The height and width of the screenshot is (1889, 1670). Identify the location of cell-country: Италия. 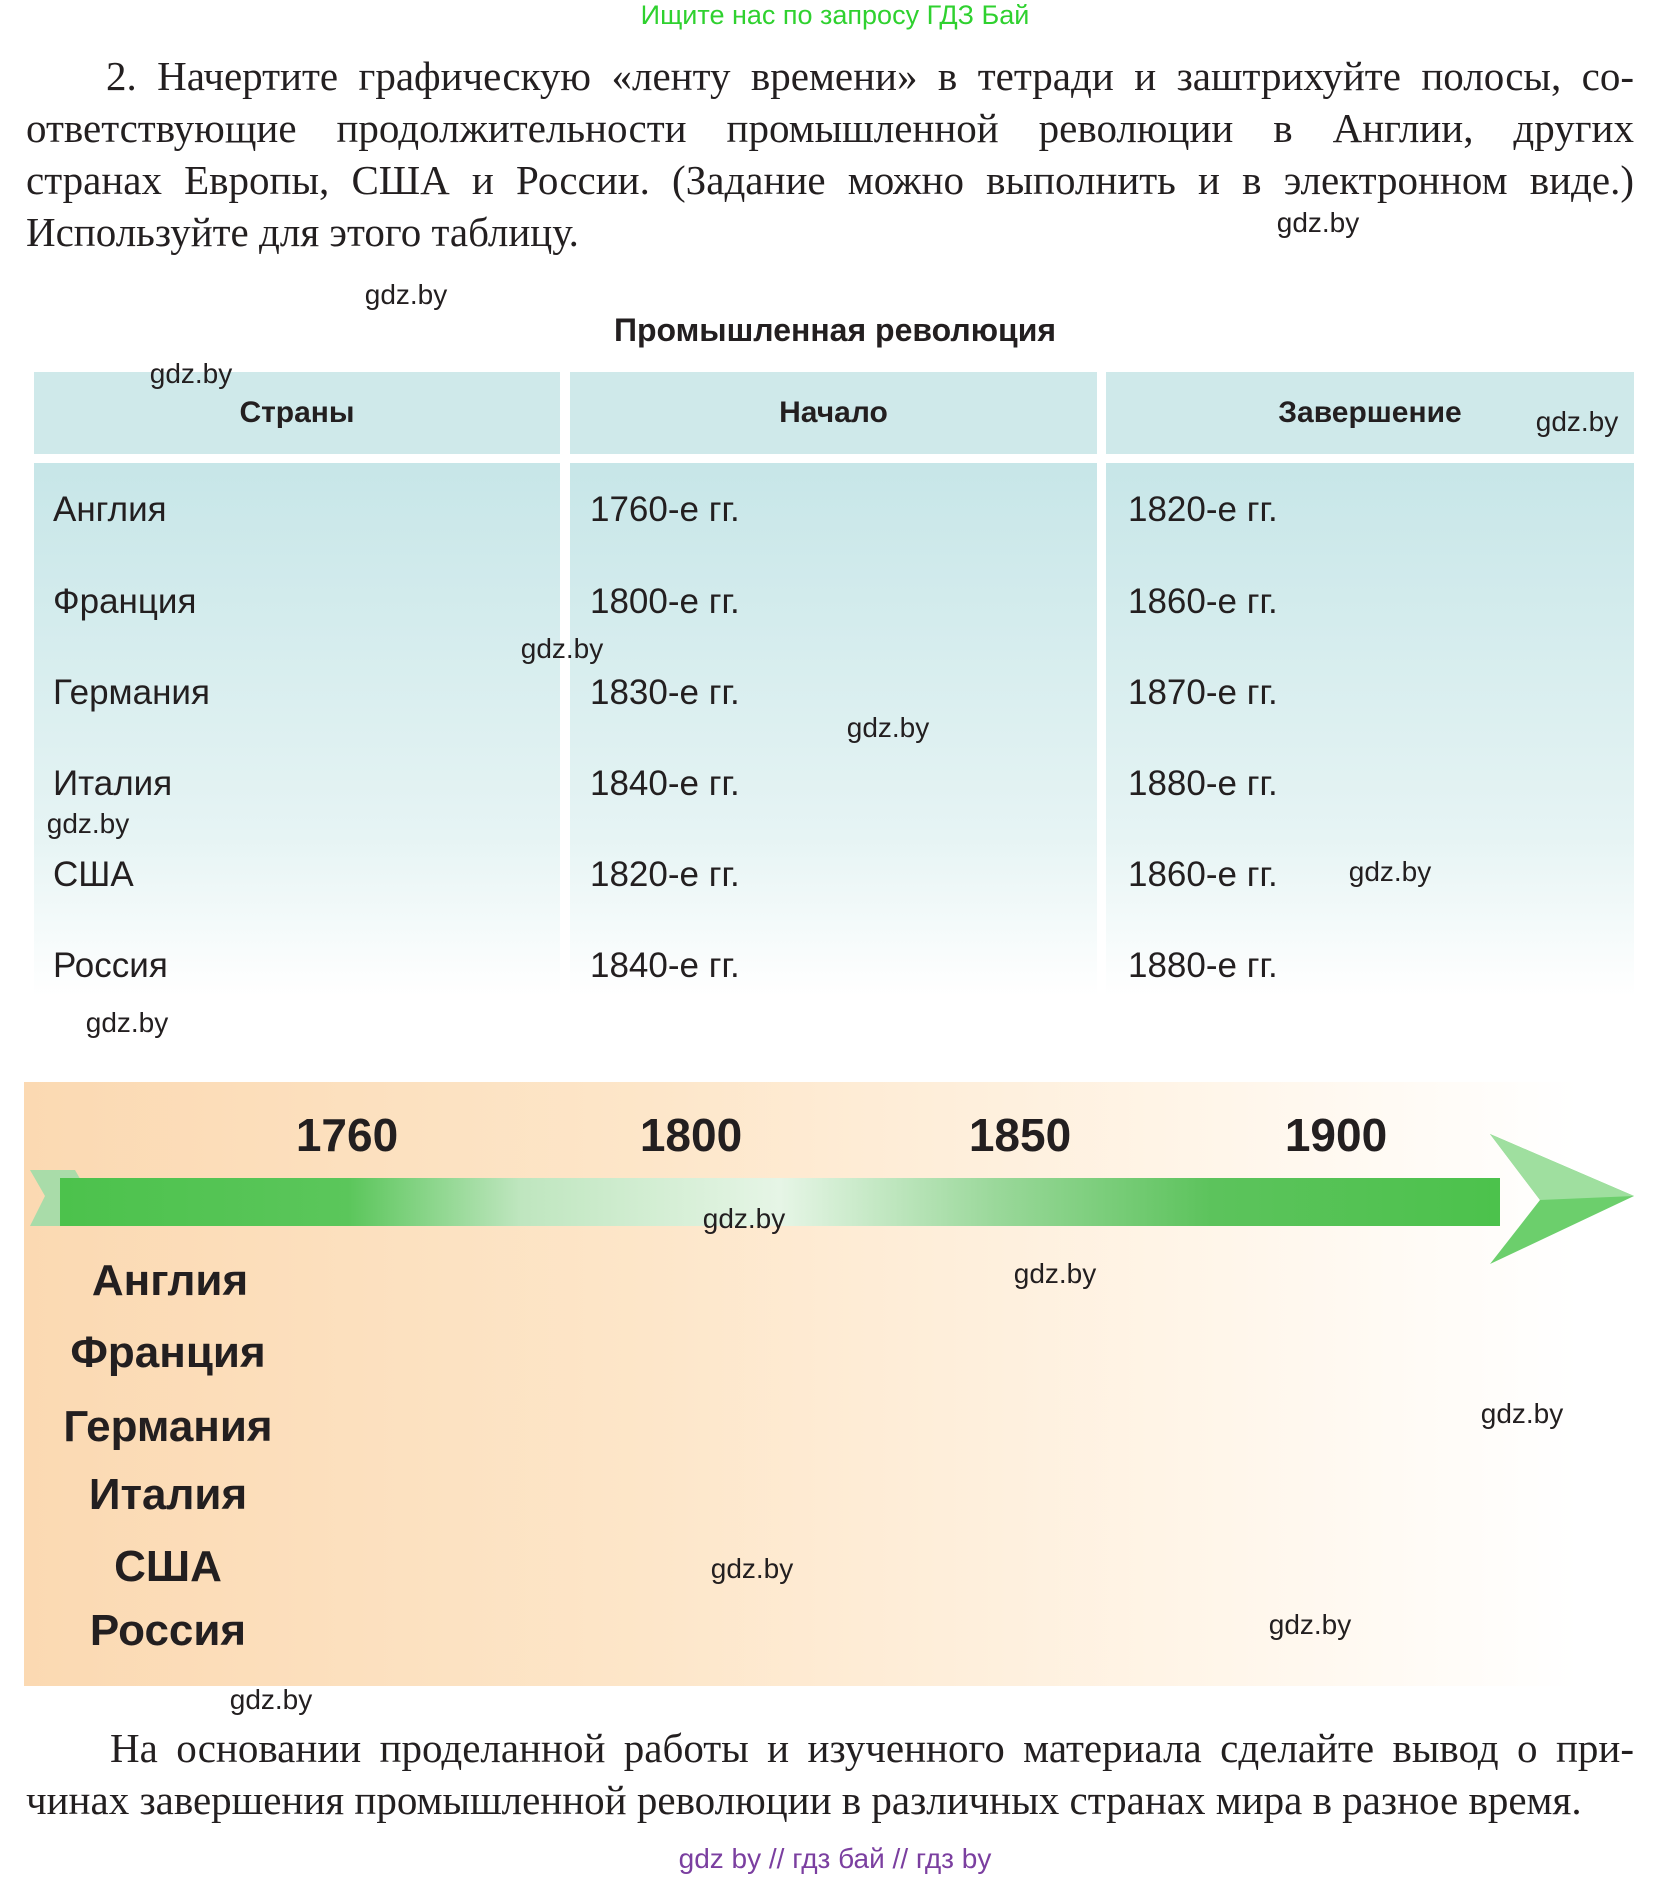
(113, 783).